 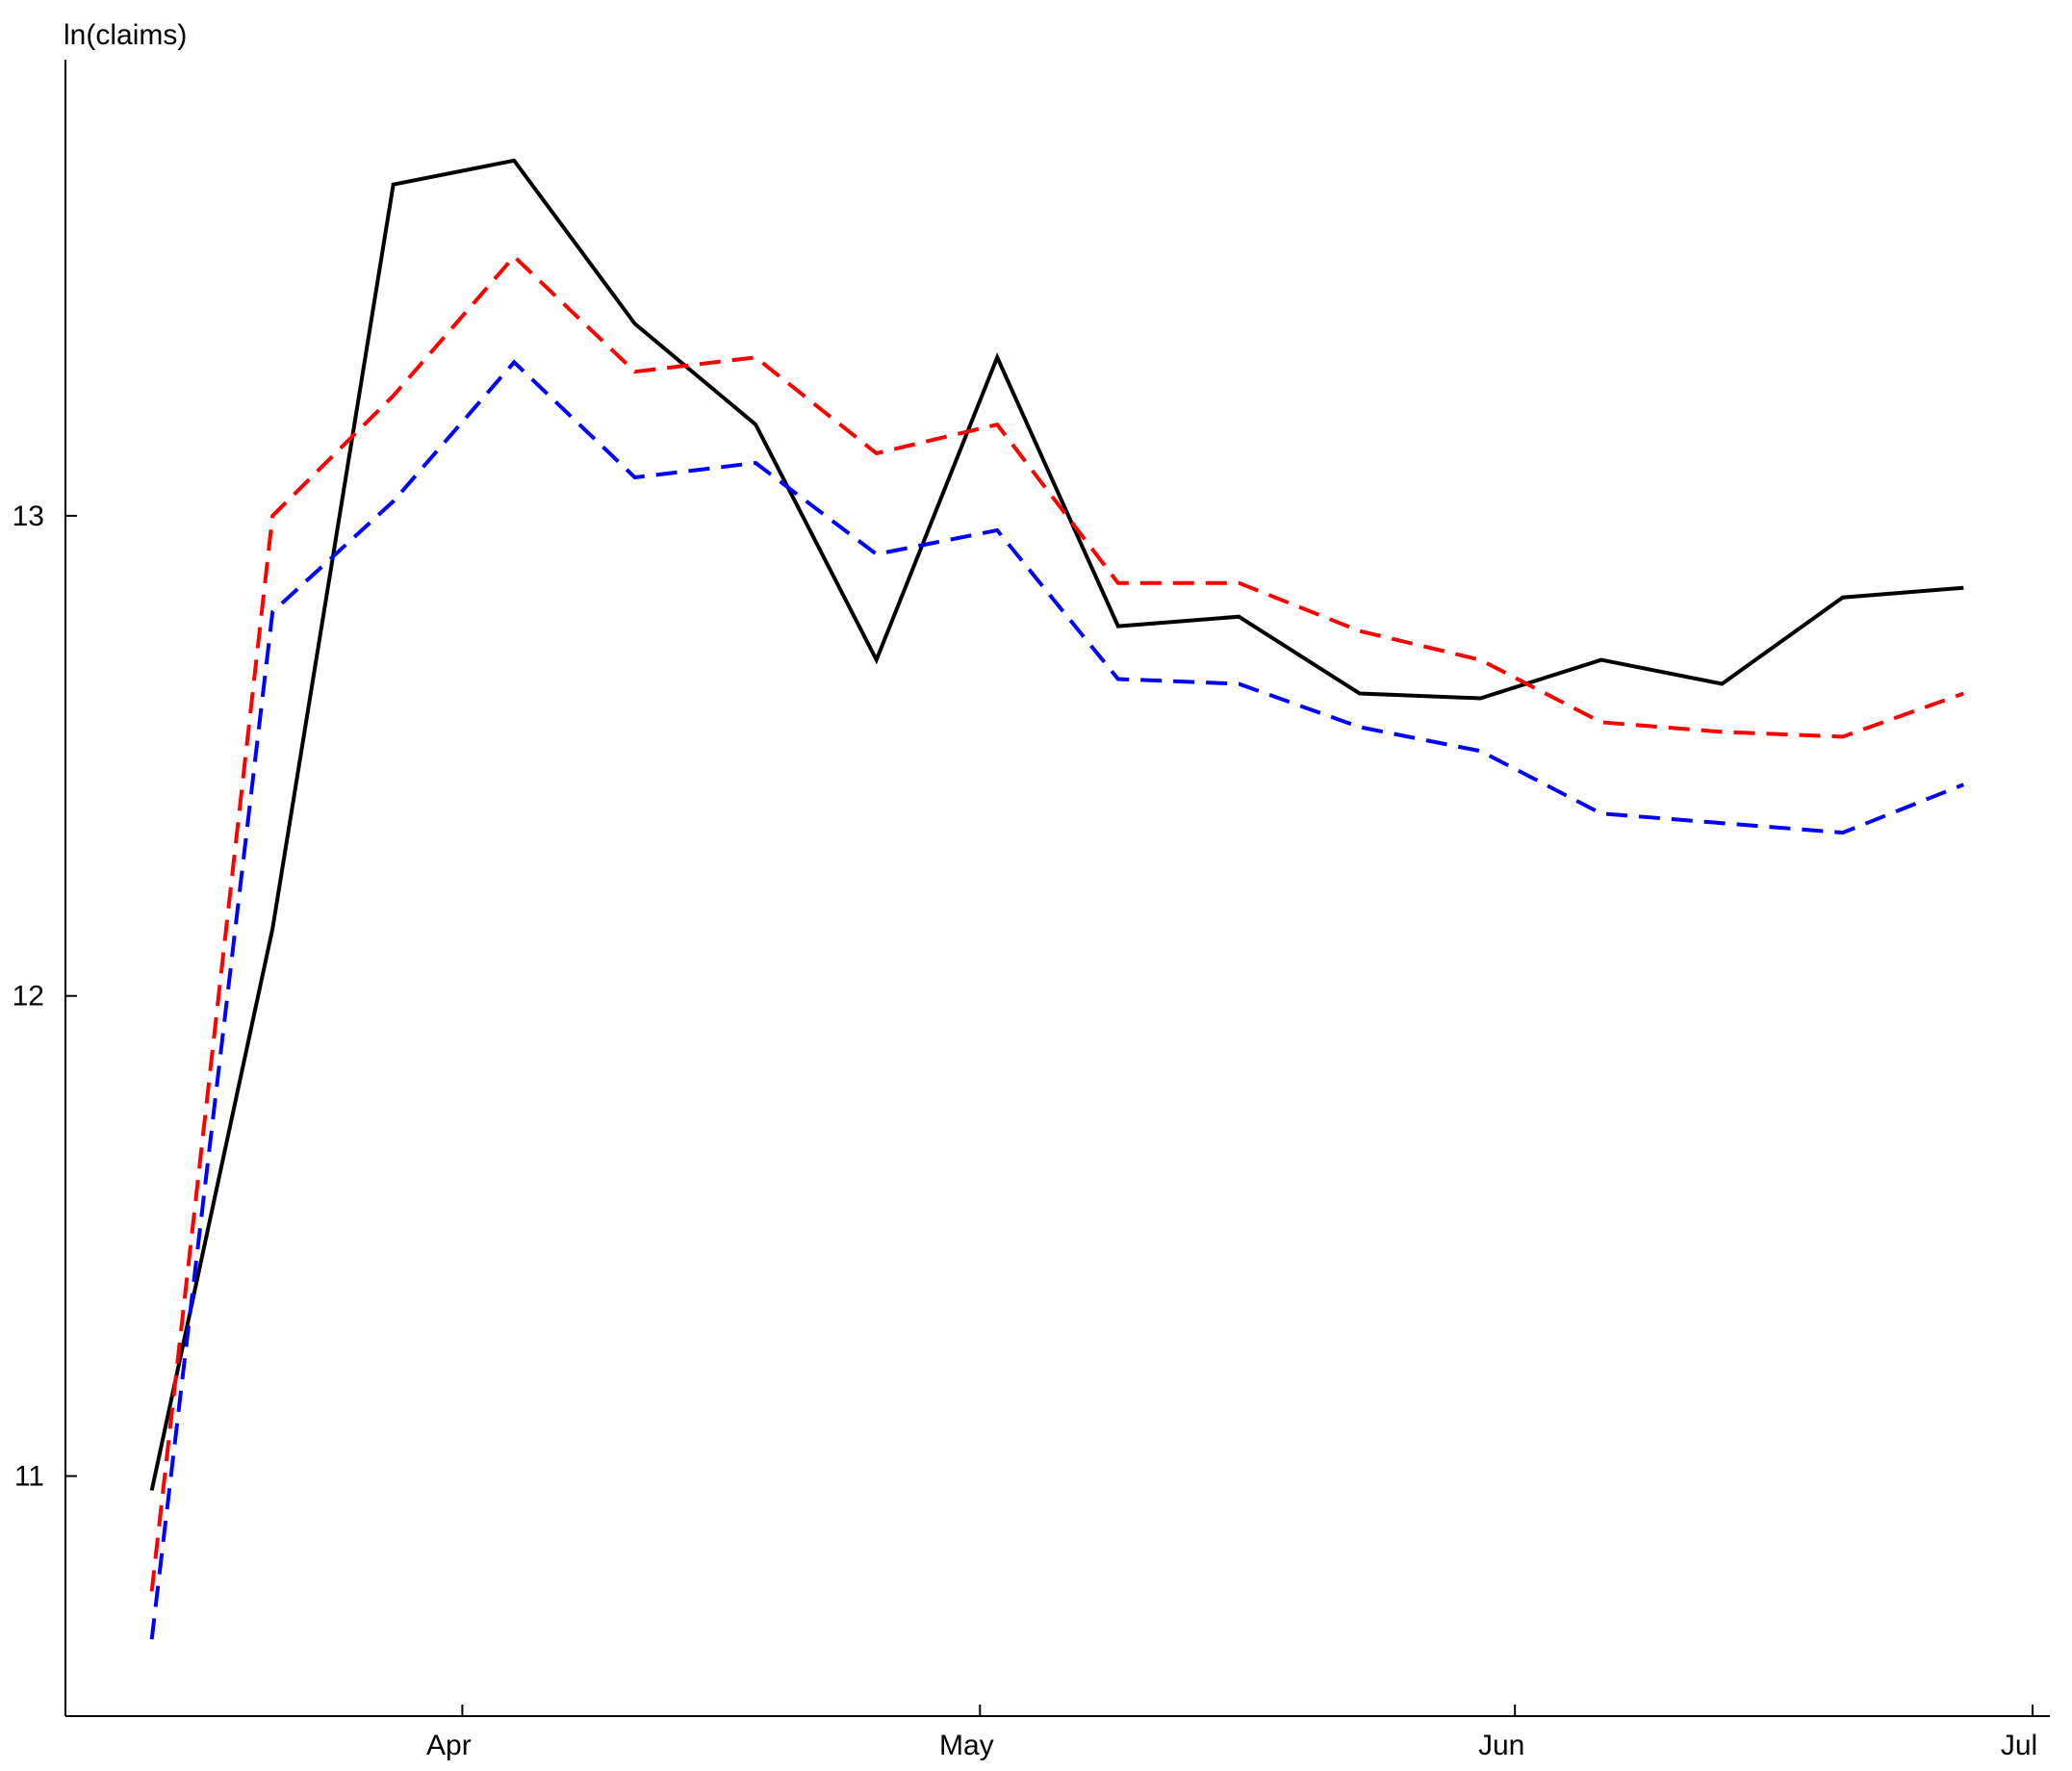 What do you see at coordinates (449, 1745) in the screenshot?
I see `x-tick-label: Apr` at bounding box center [449, 1745].